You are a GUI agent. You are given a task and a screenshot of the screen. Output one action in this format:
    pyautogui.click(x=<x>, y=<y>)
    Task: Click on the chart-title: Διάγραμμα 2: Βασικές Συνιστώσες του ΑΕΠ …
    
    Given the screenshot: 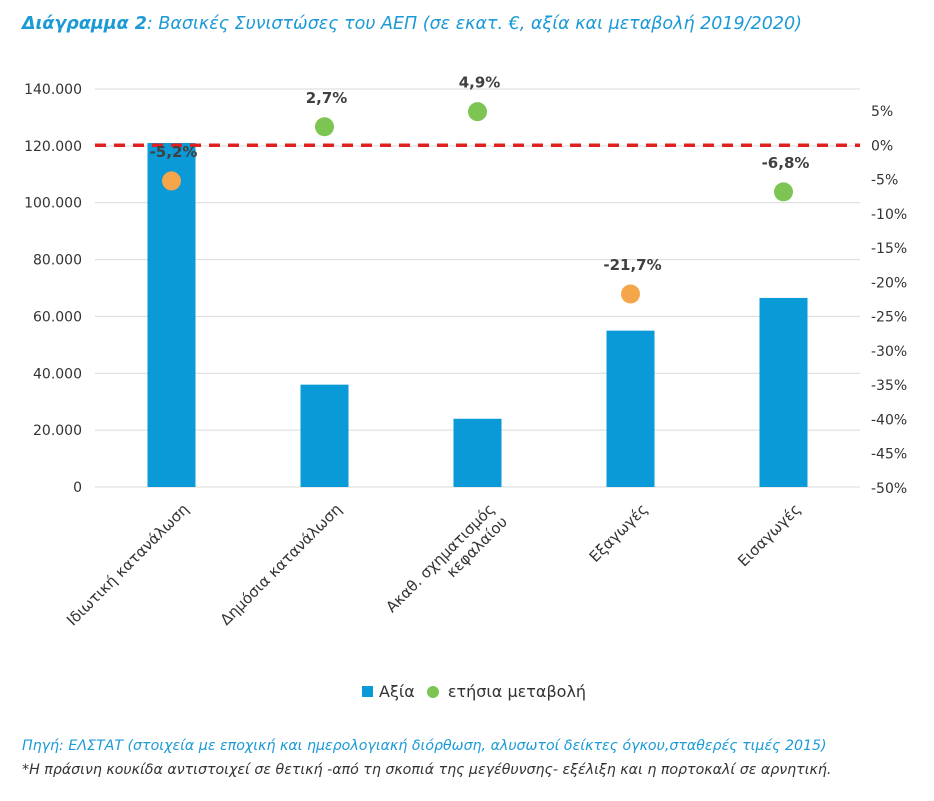 What is the action you would take?
    pyautogui.click(x=412, y=24)
    